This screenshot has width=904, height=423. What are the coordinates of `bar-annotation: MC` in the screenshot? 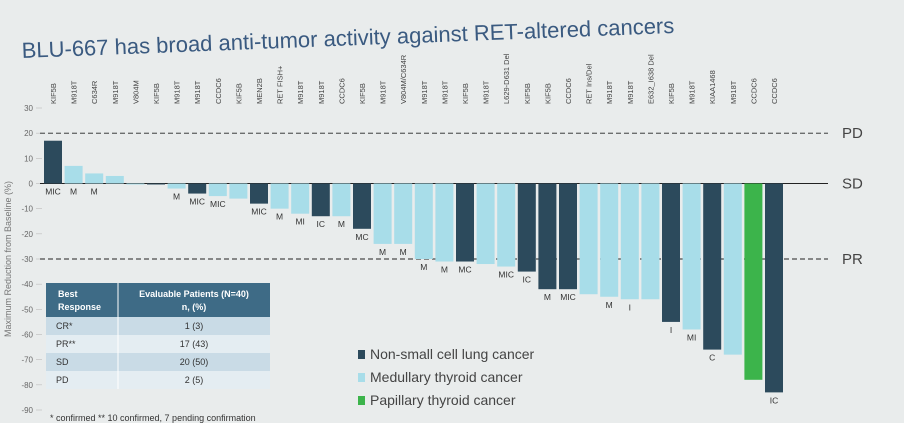 It's located at (361, 237).